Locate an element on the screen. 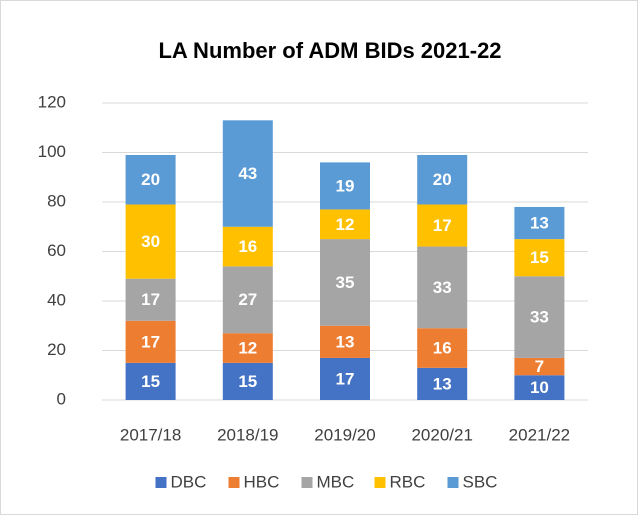 This screenshot has width=638, height=520. y-tick-label: 20 is located at coordinates (56, 349).